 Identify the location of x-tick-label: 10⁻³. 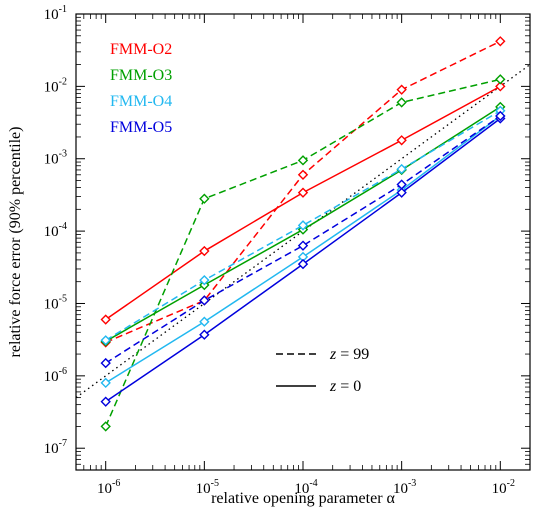
(404, 487).